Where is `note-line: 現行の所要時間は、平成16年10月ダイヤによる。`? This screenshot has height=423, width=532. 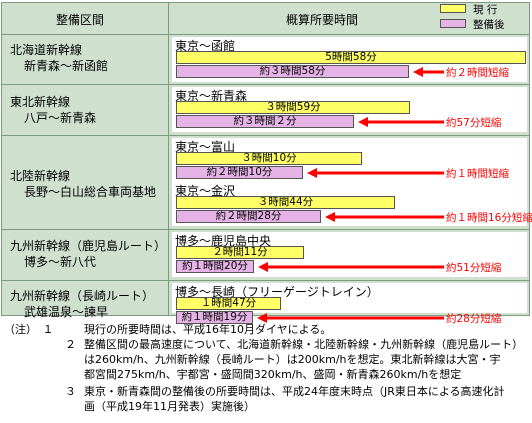 note-line: 現行の所要時間は、平成16年10月ダイヤによる。 is located at coordinates (208, 329).